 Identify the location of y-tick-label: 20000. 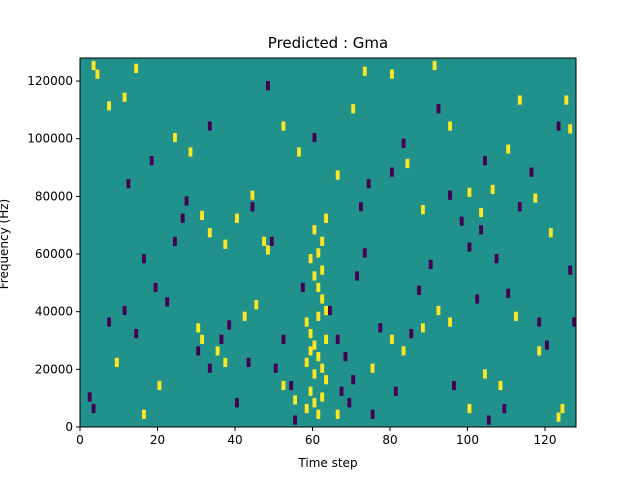
(54, 369).